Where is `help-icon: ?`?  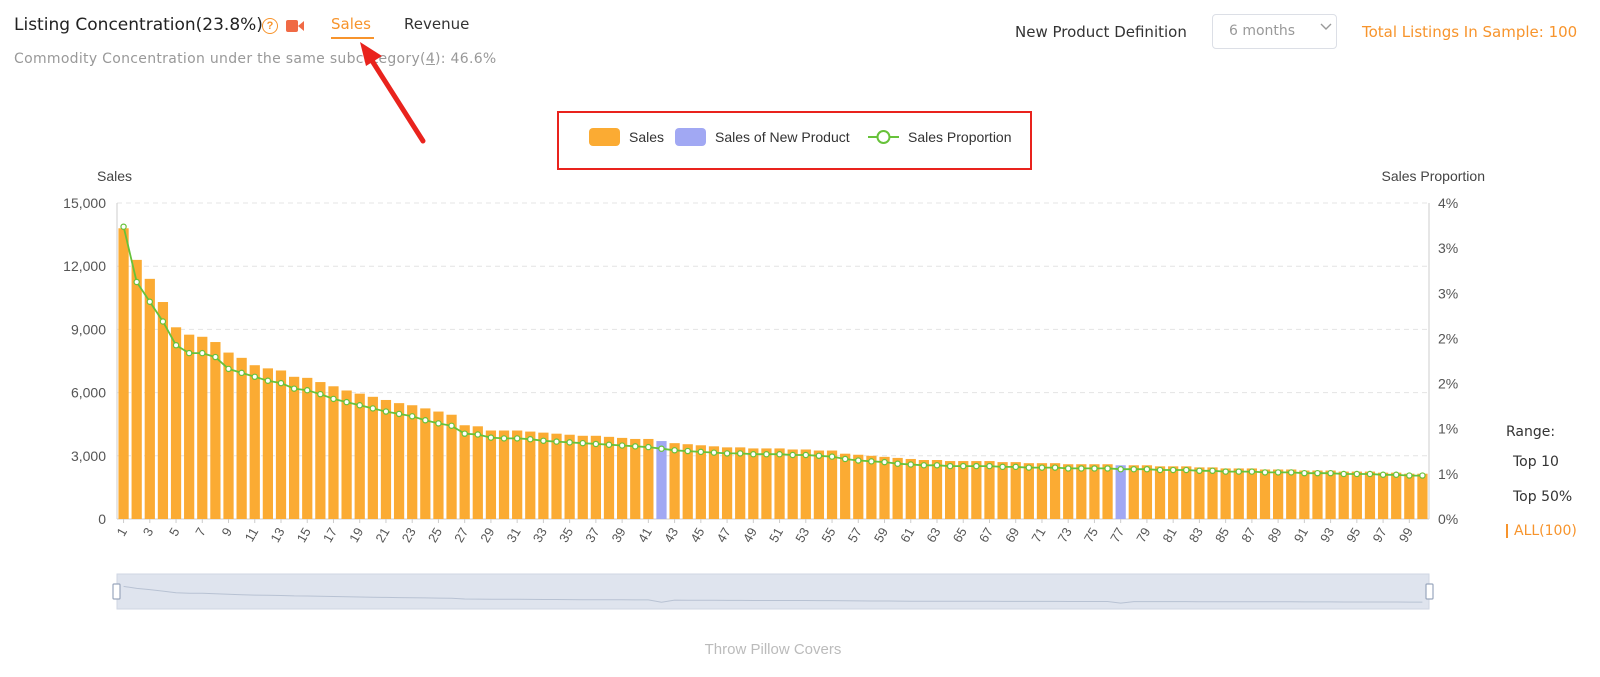 help-icon: ? is located at coordinates (270, 26).